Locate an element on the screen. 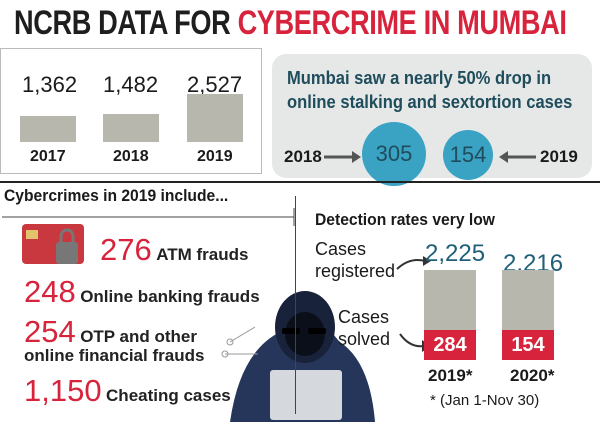 The image size is (600, 425). year-label-2019: 2019 is located at coordinates (215, 156).